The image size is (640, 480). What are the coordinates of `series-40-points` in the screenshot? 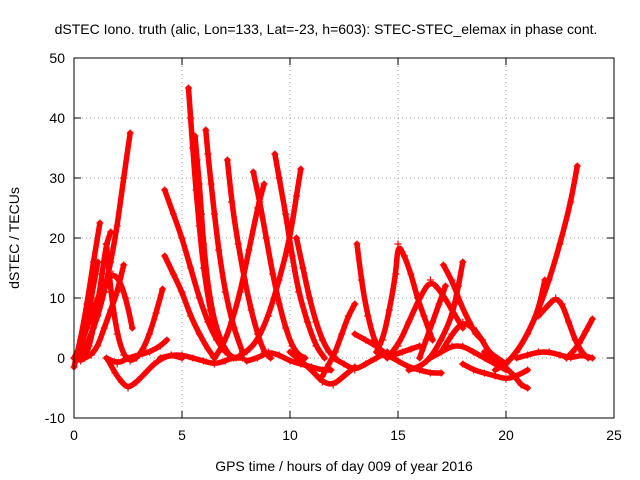 It's located at (563, 328).